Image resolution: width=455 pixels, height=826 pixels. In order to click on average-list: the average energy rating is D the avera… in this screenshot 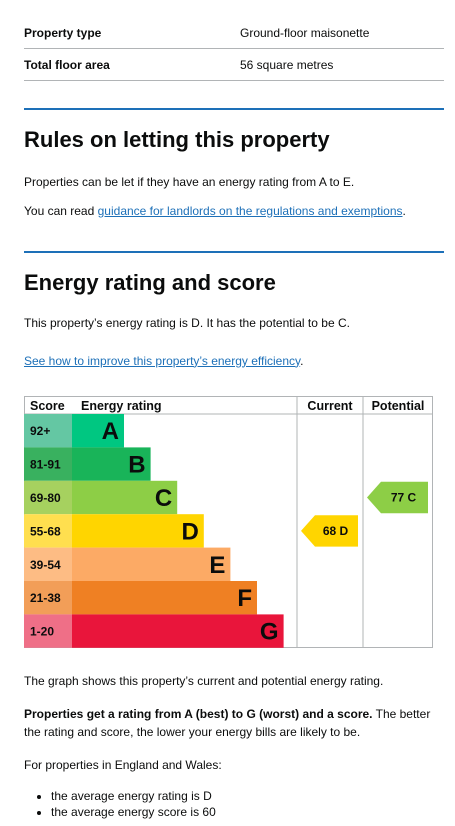, I will do `click(234, 805)`.